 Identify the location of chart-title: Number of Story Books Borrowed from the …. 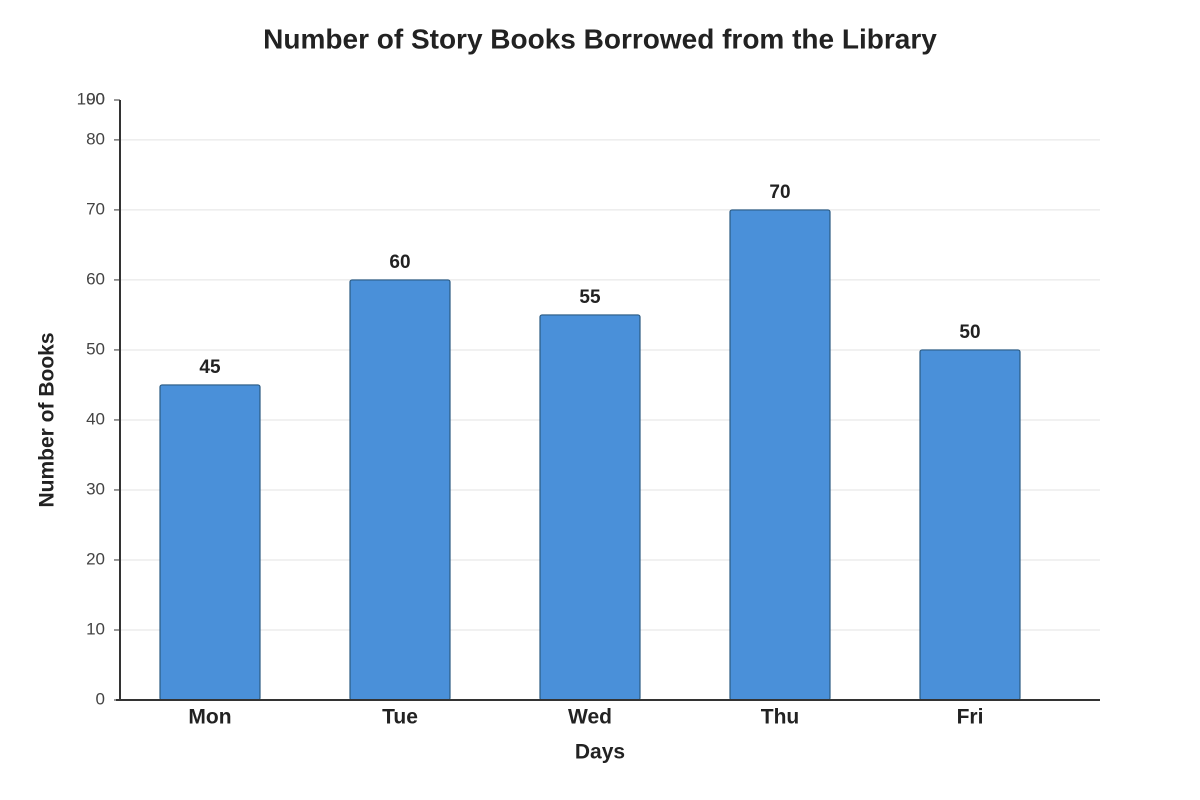
(600, 38).